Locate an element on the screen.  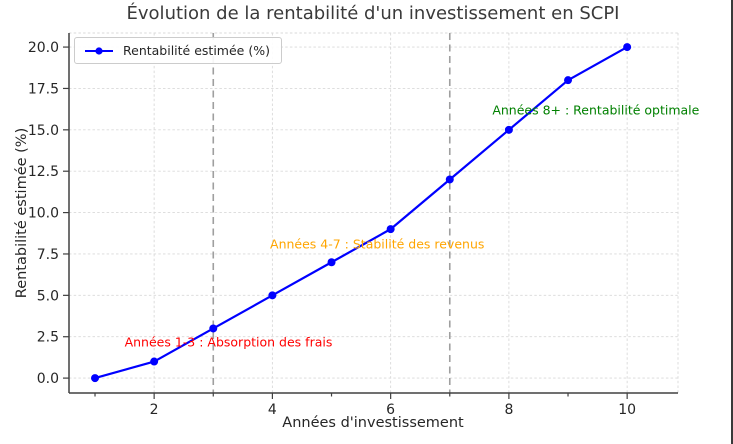
y-tick-label: 7.5 is located at coordinates (48, 255).